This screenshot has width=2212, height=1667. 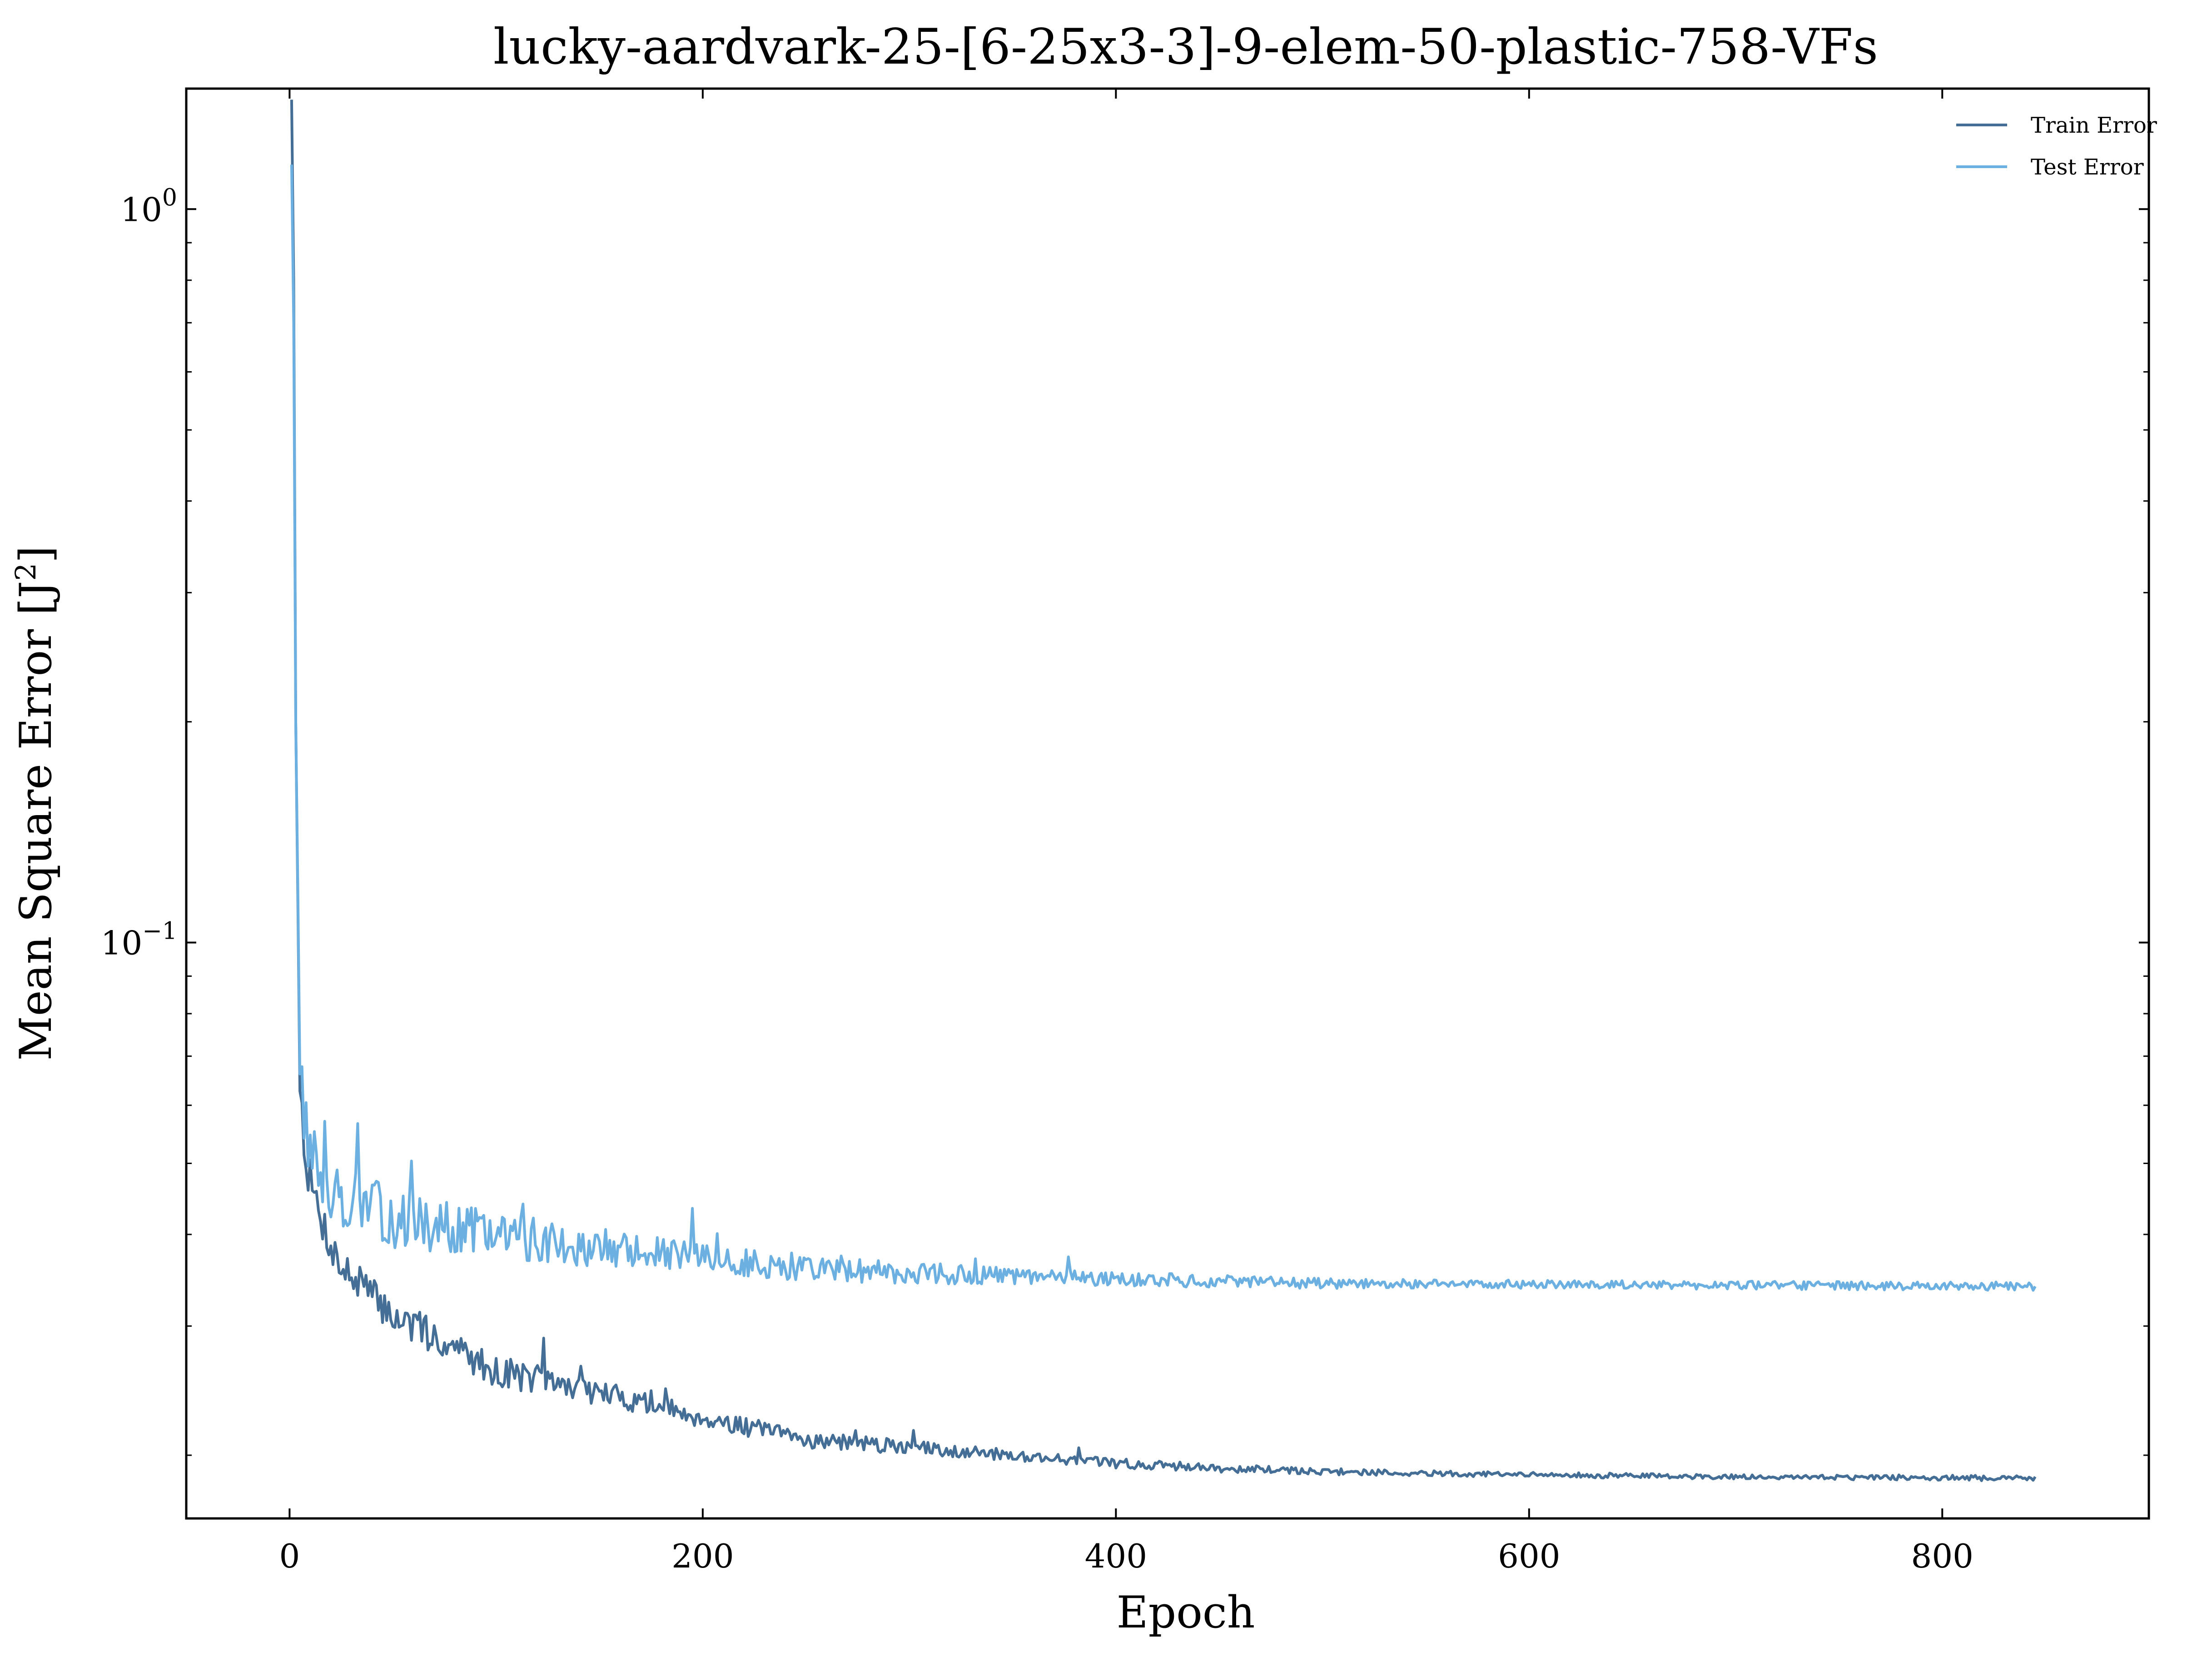 I want to click on x-tick-label: 400, so click(x=1116, y=1556).